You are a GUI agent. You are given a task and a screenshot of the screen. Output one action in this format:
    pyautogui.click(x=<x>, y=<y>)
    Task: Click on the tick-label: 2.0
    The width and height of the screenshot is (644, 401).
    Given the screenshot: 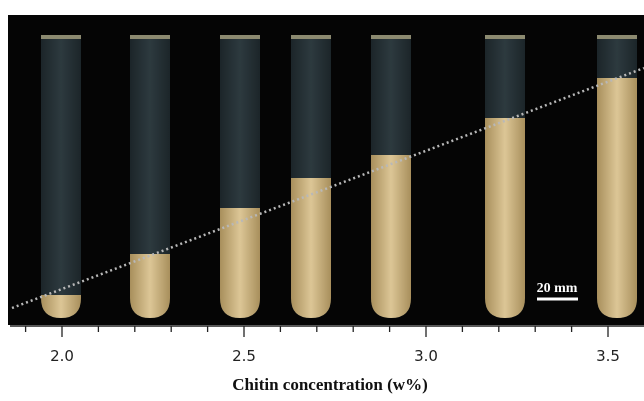 What is the action you would take?
    pyautogui.click(x=62, y=356)
    